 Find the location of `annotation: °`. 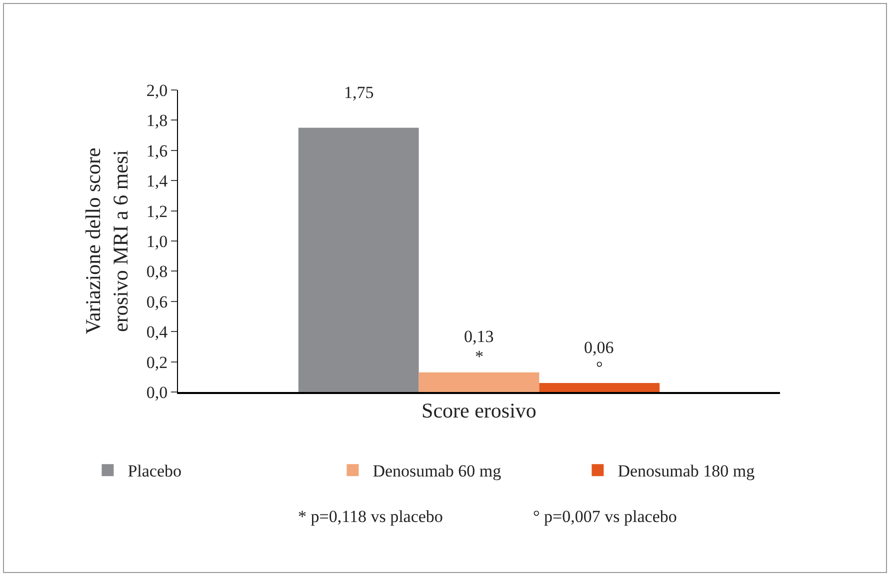

annotation: ° is located at coordinates (599, 367).